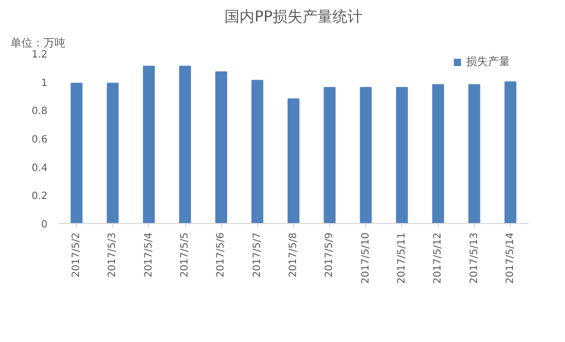 The height and width of the screenshot is (342, 565). I want to click on x-tick-label: 2017/5/14, so click(510, 258).